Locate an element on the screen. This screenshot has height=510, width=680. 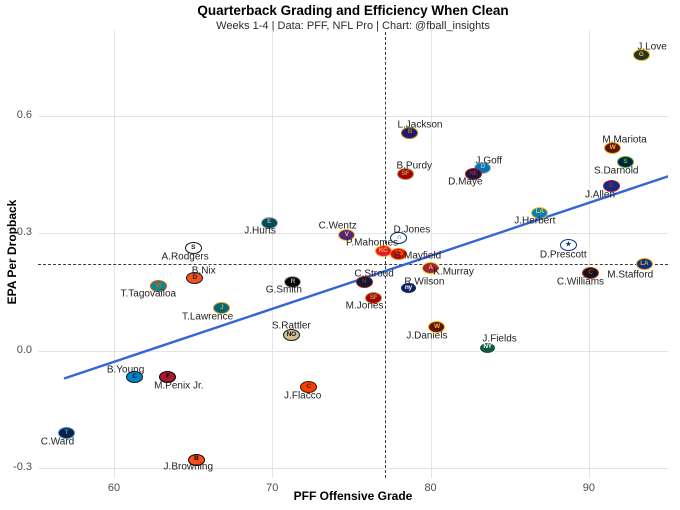
qb-label: J.Love is located at coordinates (652, 47).